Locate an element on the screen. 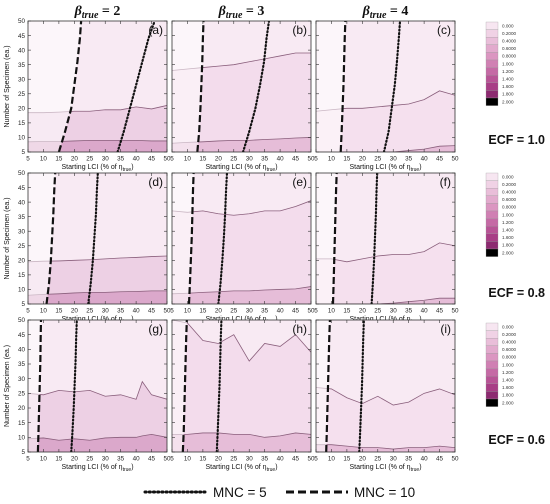 The width and height of the screenshot is (550, 504). y-tick-label: 10 is located at coordinates (22, 438).